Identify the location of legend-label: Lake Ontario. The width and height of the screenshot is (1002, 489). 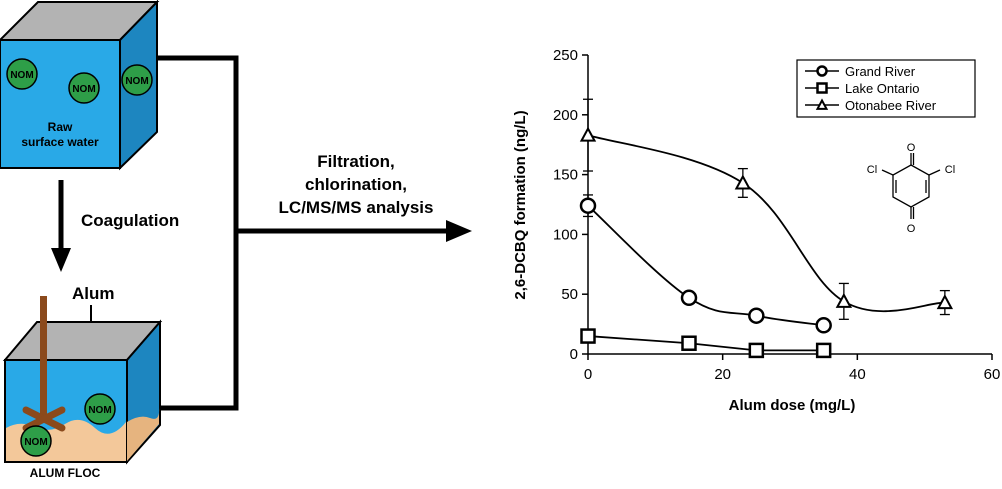
(882, 88).